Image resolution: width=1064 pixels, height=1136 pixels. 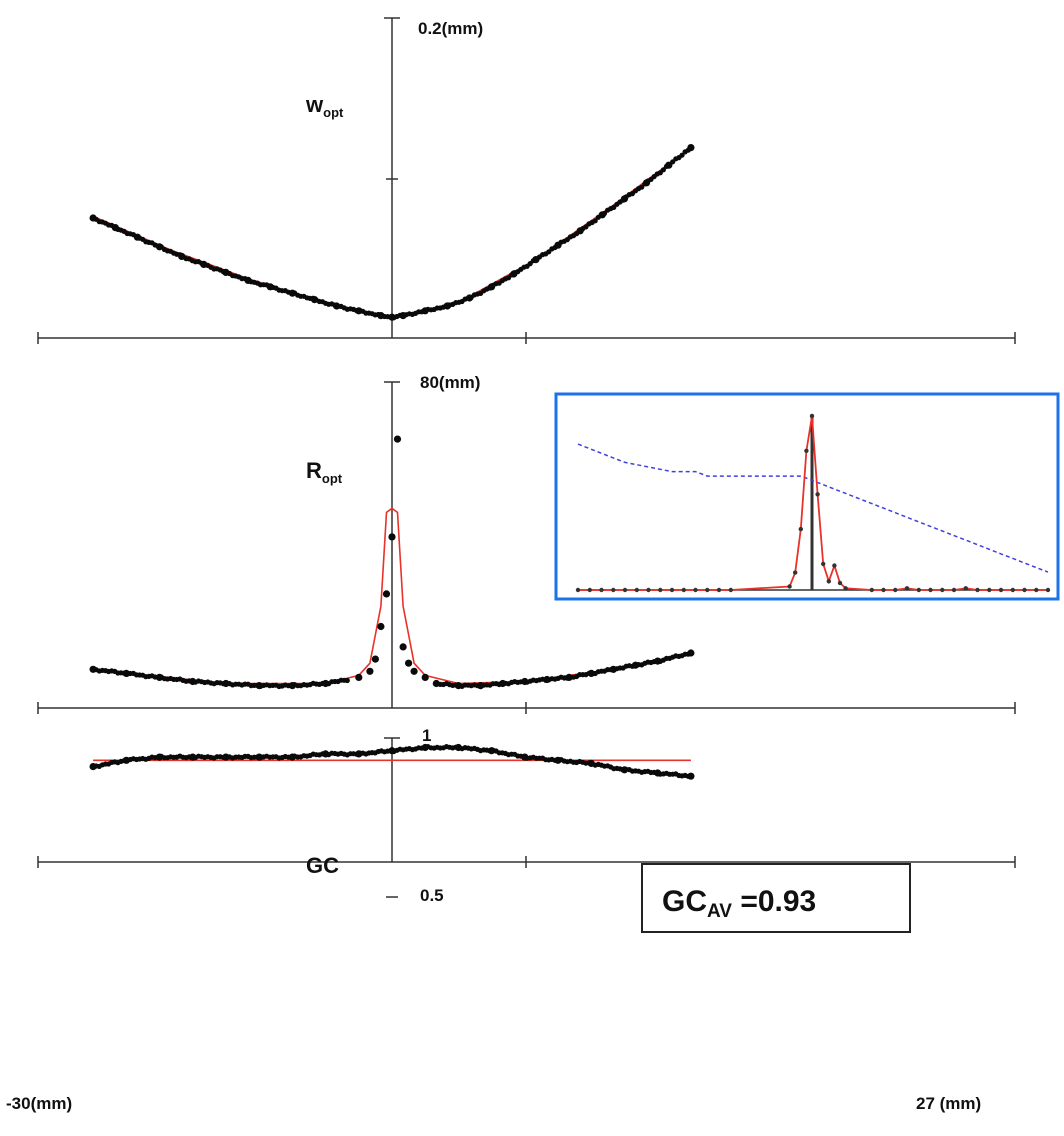 I want to click on w-ytick-top-label: 0.2(mm), so click(x=450, y=28).